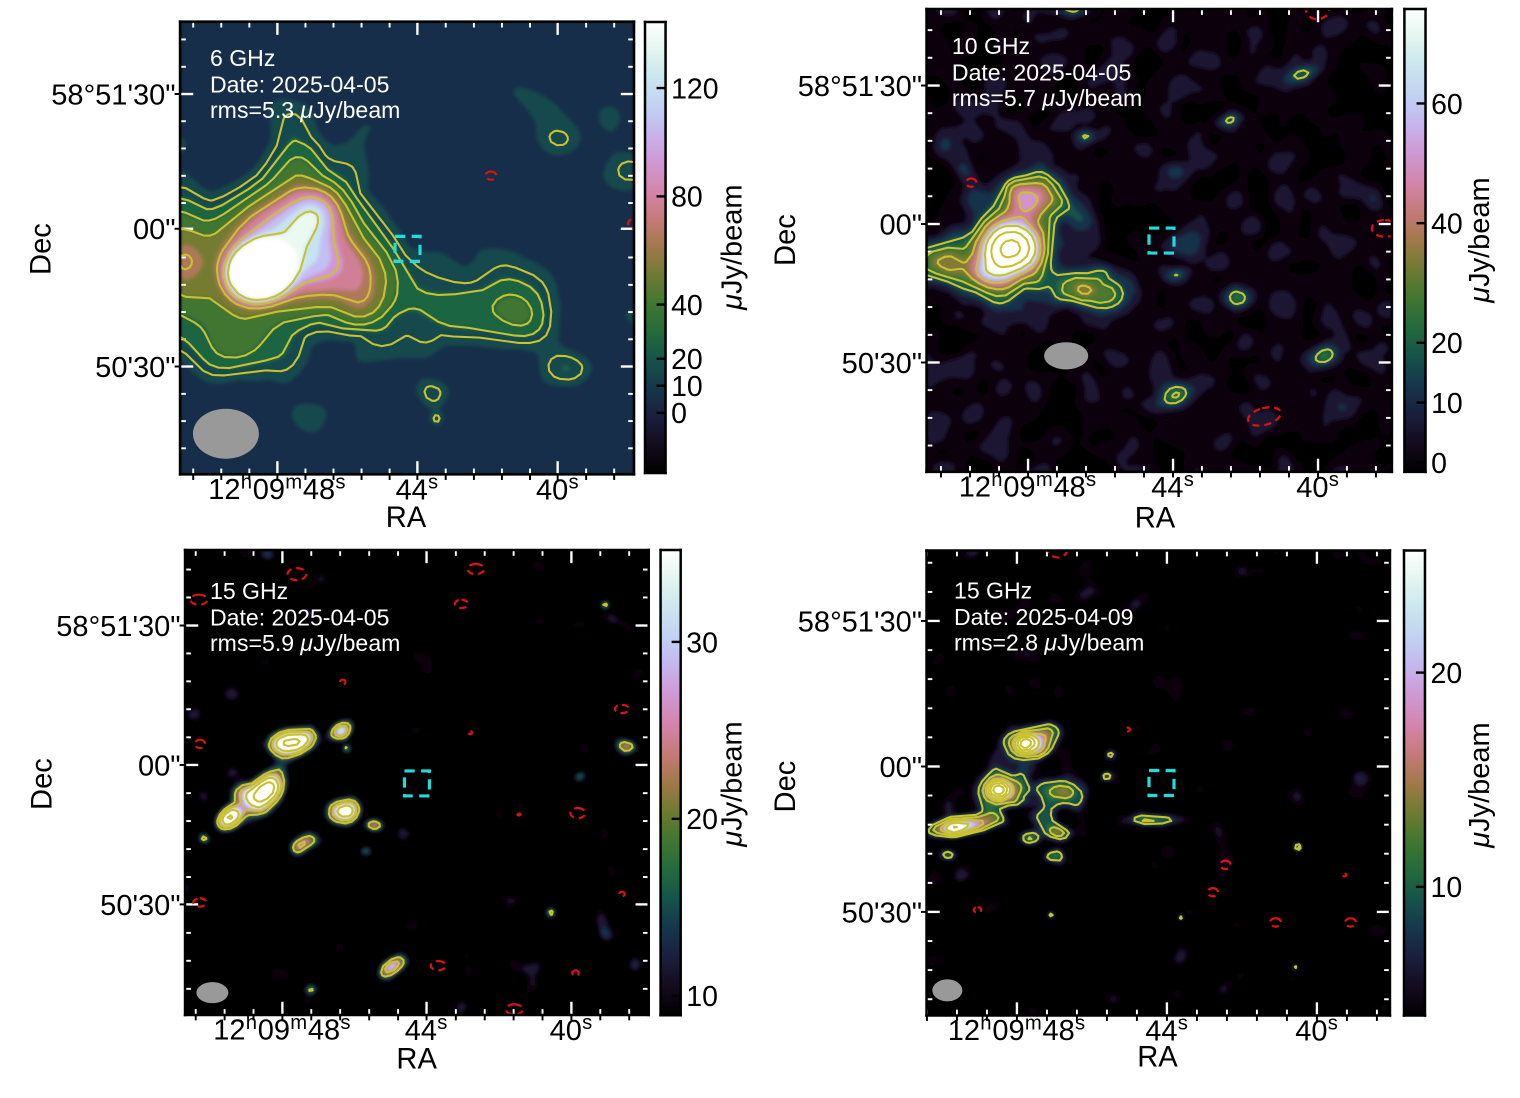 The image size is (1520, 1098). Describe the element at coordinates (327, 643) in the screenshot. I see `svg-text:r m s =: r m s = 5 . 9 J y / b e a m μ` at that location.